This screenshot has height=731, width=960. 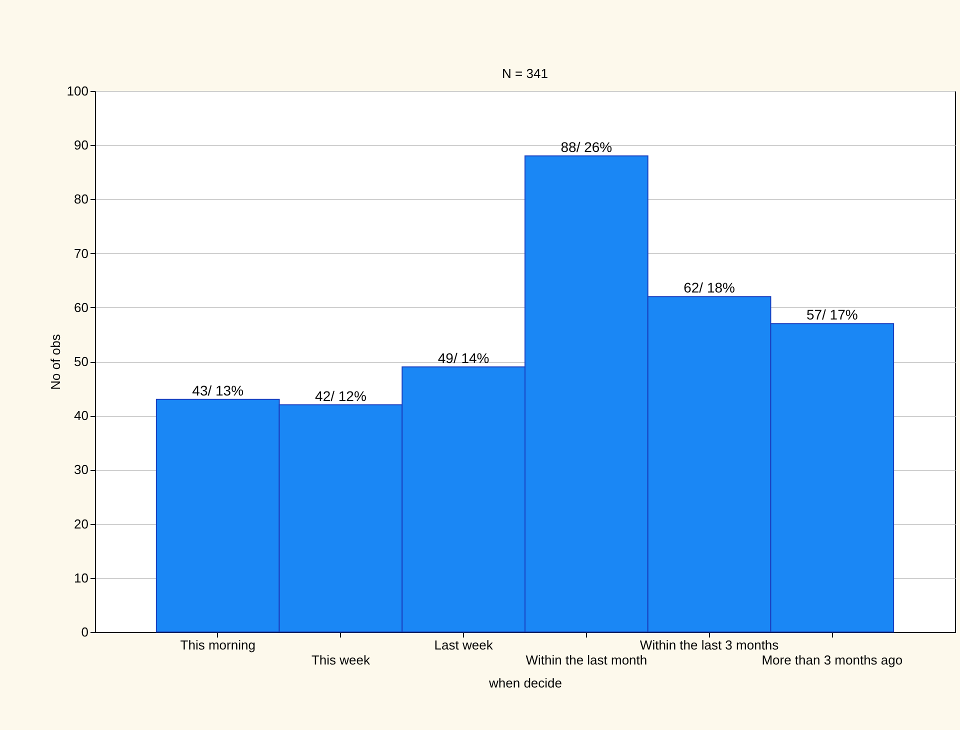 I want to click on data-label: 57/ 17%, so click(x=832, y=314).